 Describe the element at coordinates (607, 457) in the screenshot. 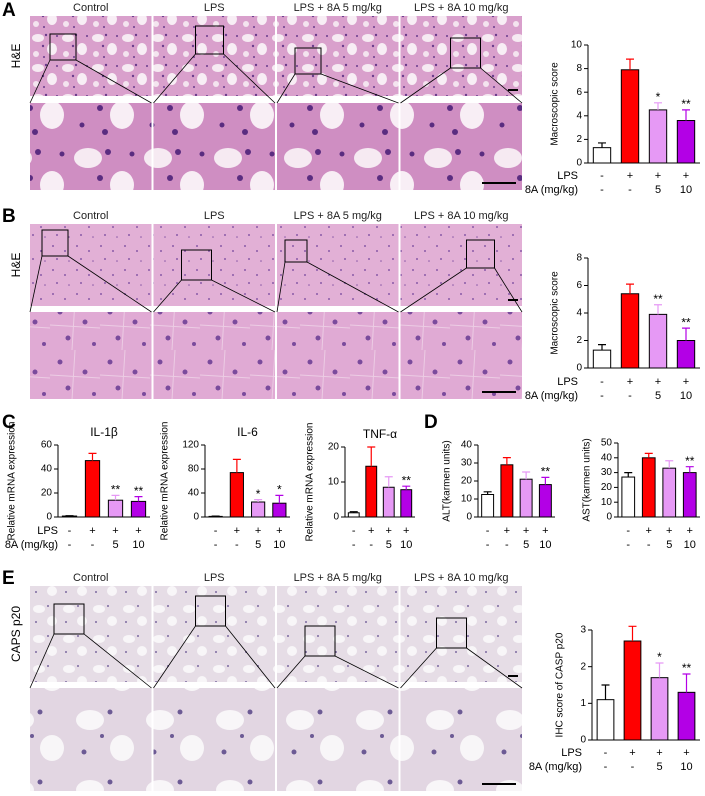

I see `y-tick-label: 40` at that location.